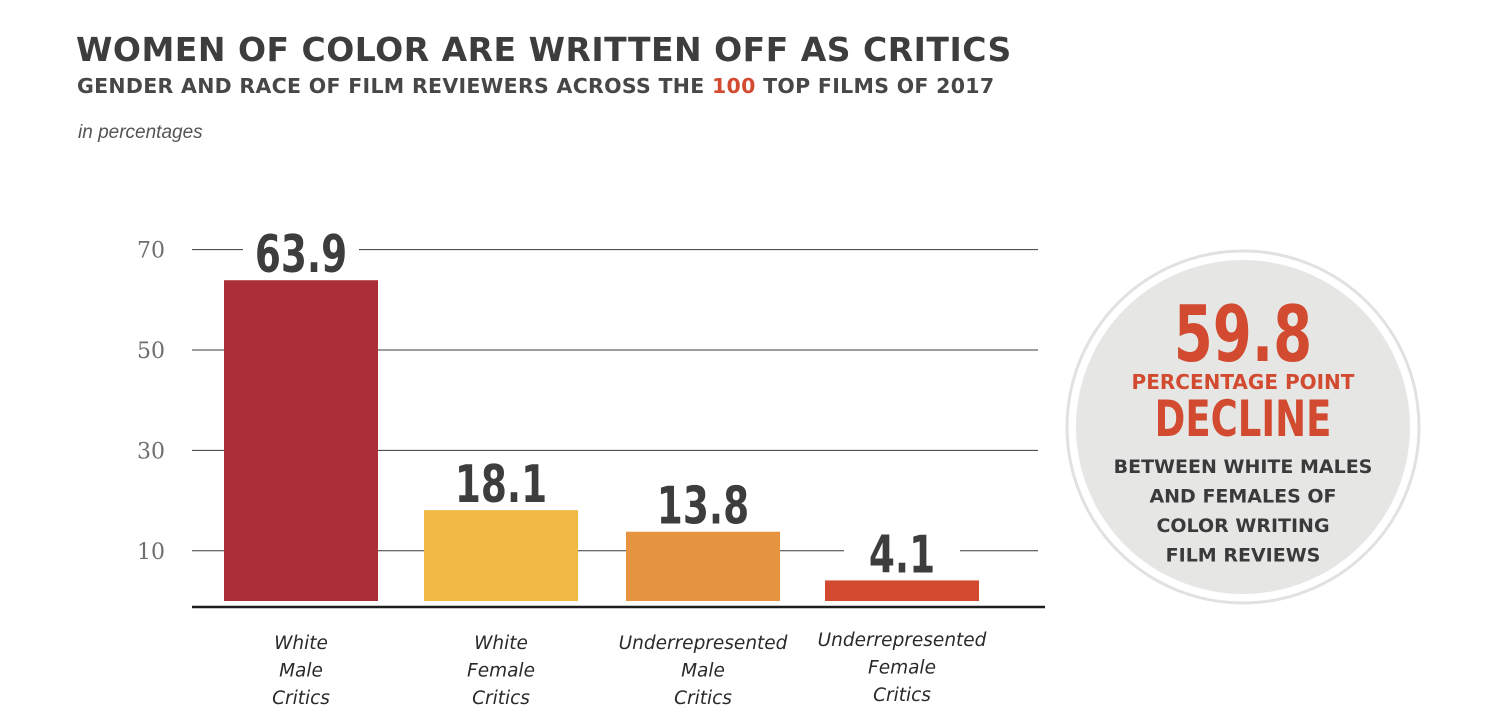 This screenshot has height=717, width=1500. I want to click on y-tick-label: 50, so click(151, 351).